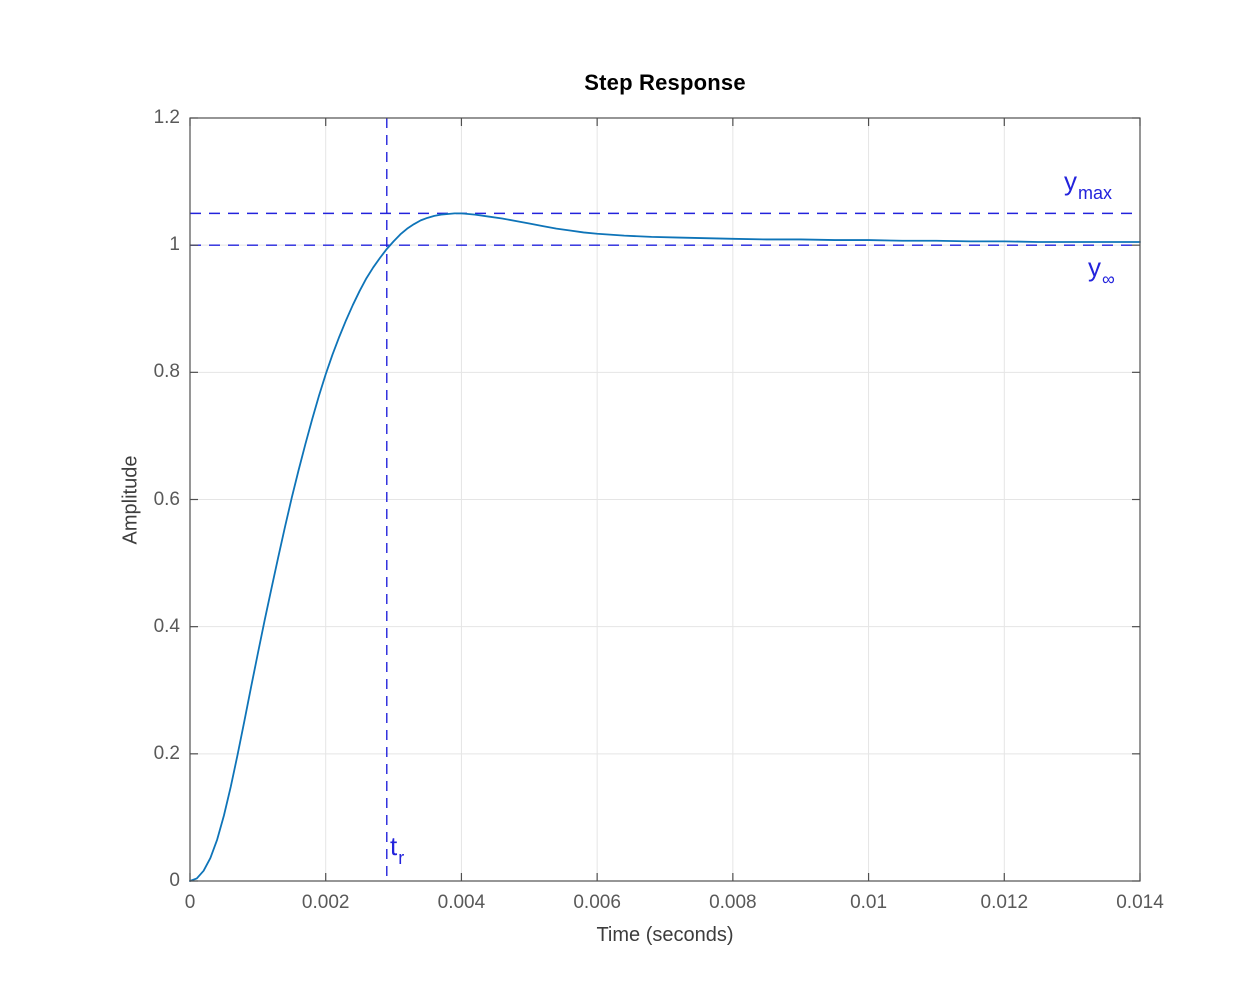 This screenshot has height=993, width=1257. I want to click on y-tick-label: 1.2, so click(166, 117).